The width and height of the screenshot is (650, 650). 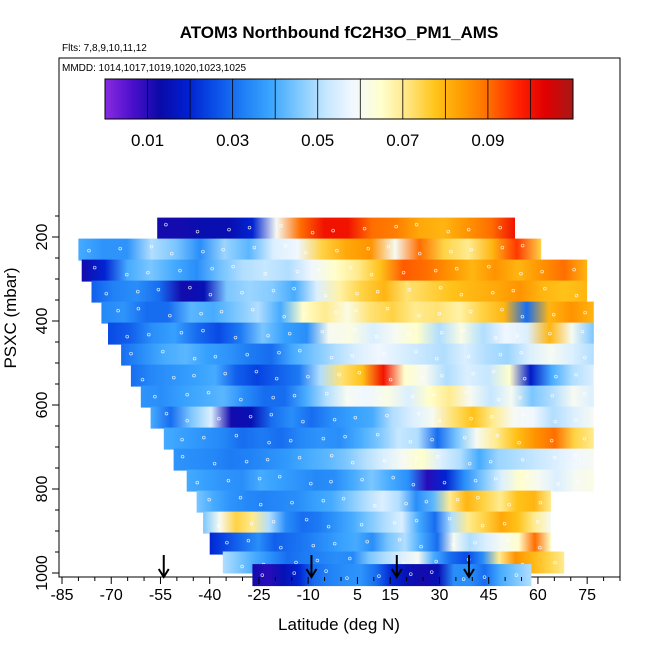 What do you see at coordinates (489, 595) in the screenshot?
I see `x-tick-label: 45` at bounding box center [489, 595].